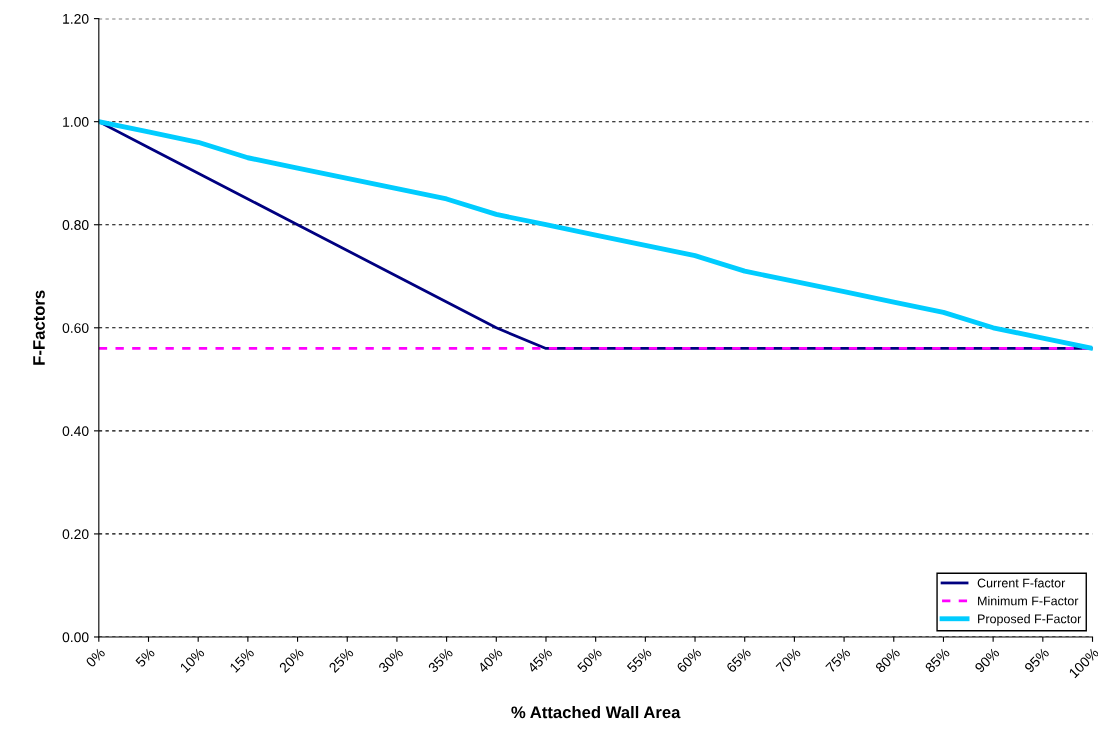 The image size is (1098, 745). What do you see at coordinates (1028, 601) in the screenshot?
I see `legend-label: Minimum F-Factor` at bounding box center [1028, 601].